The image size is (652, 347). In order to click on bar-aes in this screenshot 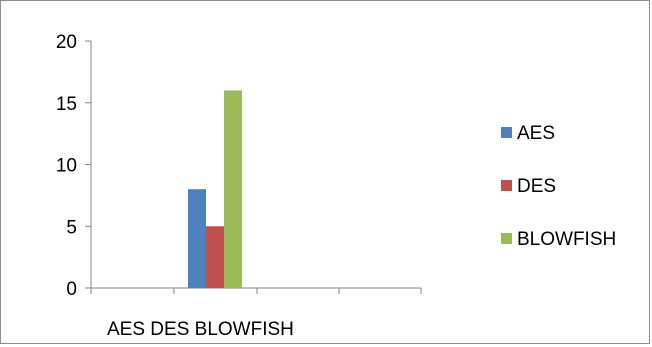, I will do `click(197, 238)`.